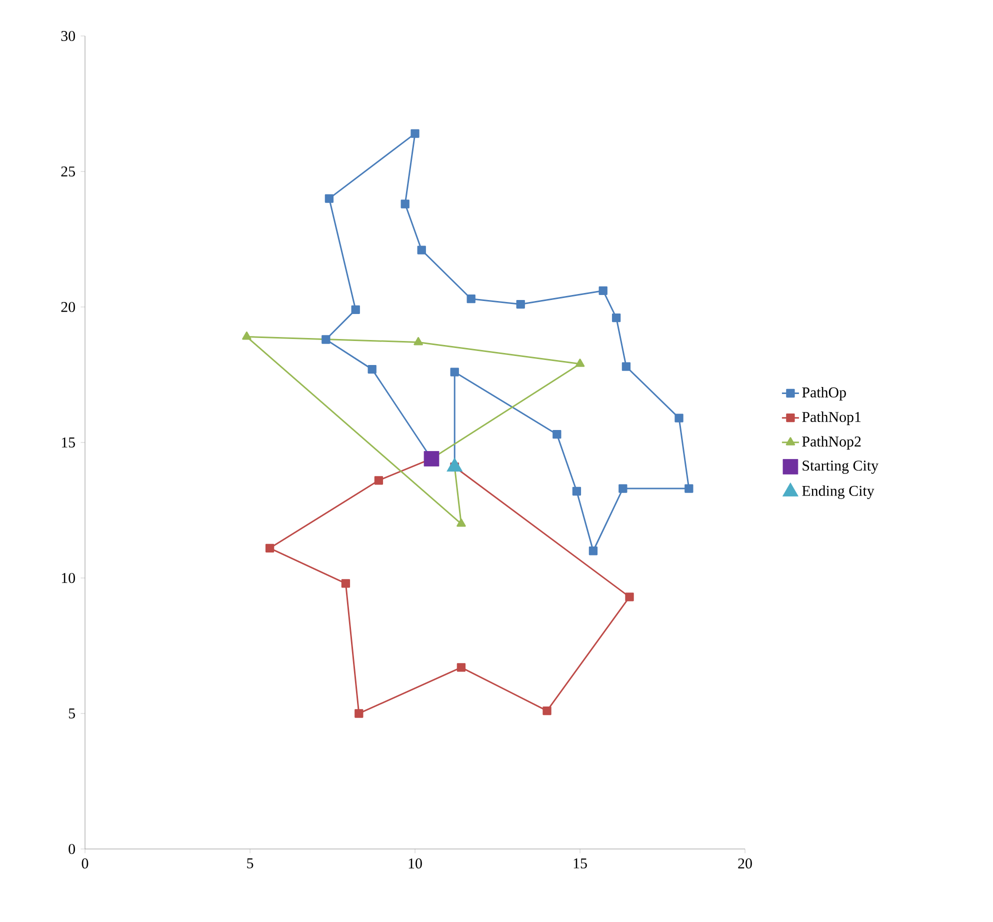 The width and height of the screenshot is (993, 922). Describe the element at coordinates (72, 849) in the screenshot. I see `y-tick-label: 0` at that location.